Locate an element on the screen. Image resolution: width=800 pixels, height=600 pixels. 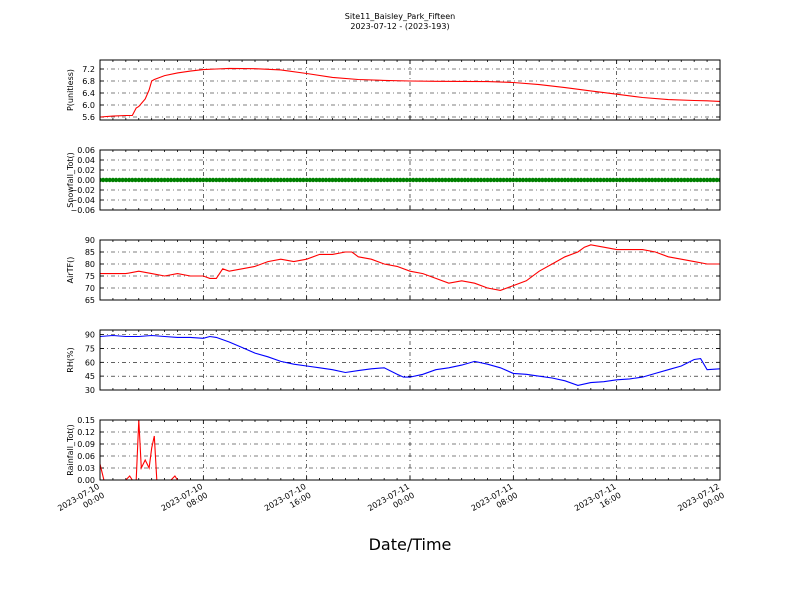
y-tick-label: 0.03 is located at coordinates (86, 468).